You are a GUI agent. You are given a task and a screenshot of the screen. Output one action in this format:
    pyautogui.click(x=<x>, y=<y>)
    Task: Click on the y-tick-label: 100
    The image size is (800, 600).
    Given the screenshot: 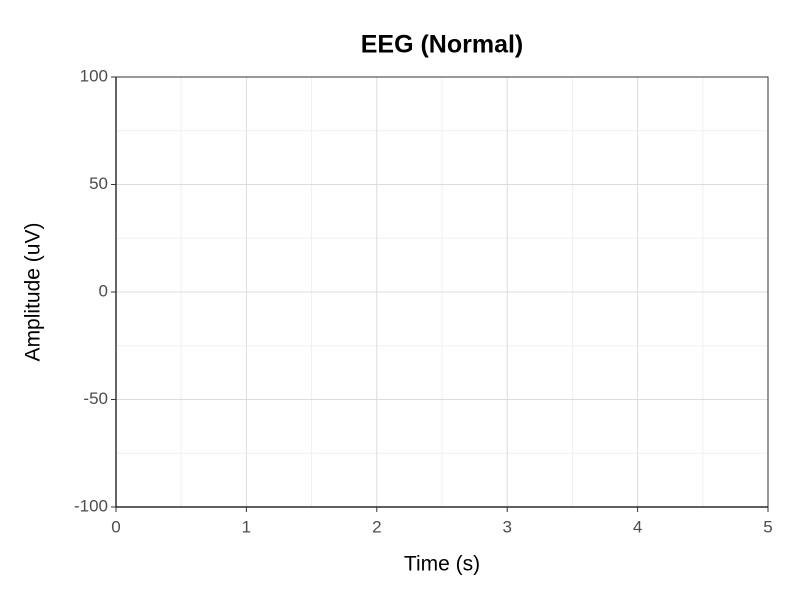 What is the action you would take?
    pyautogui.click(x=94, y=75)
    